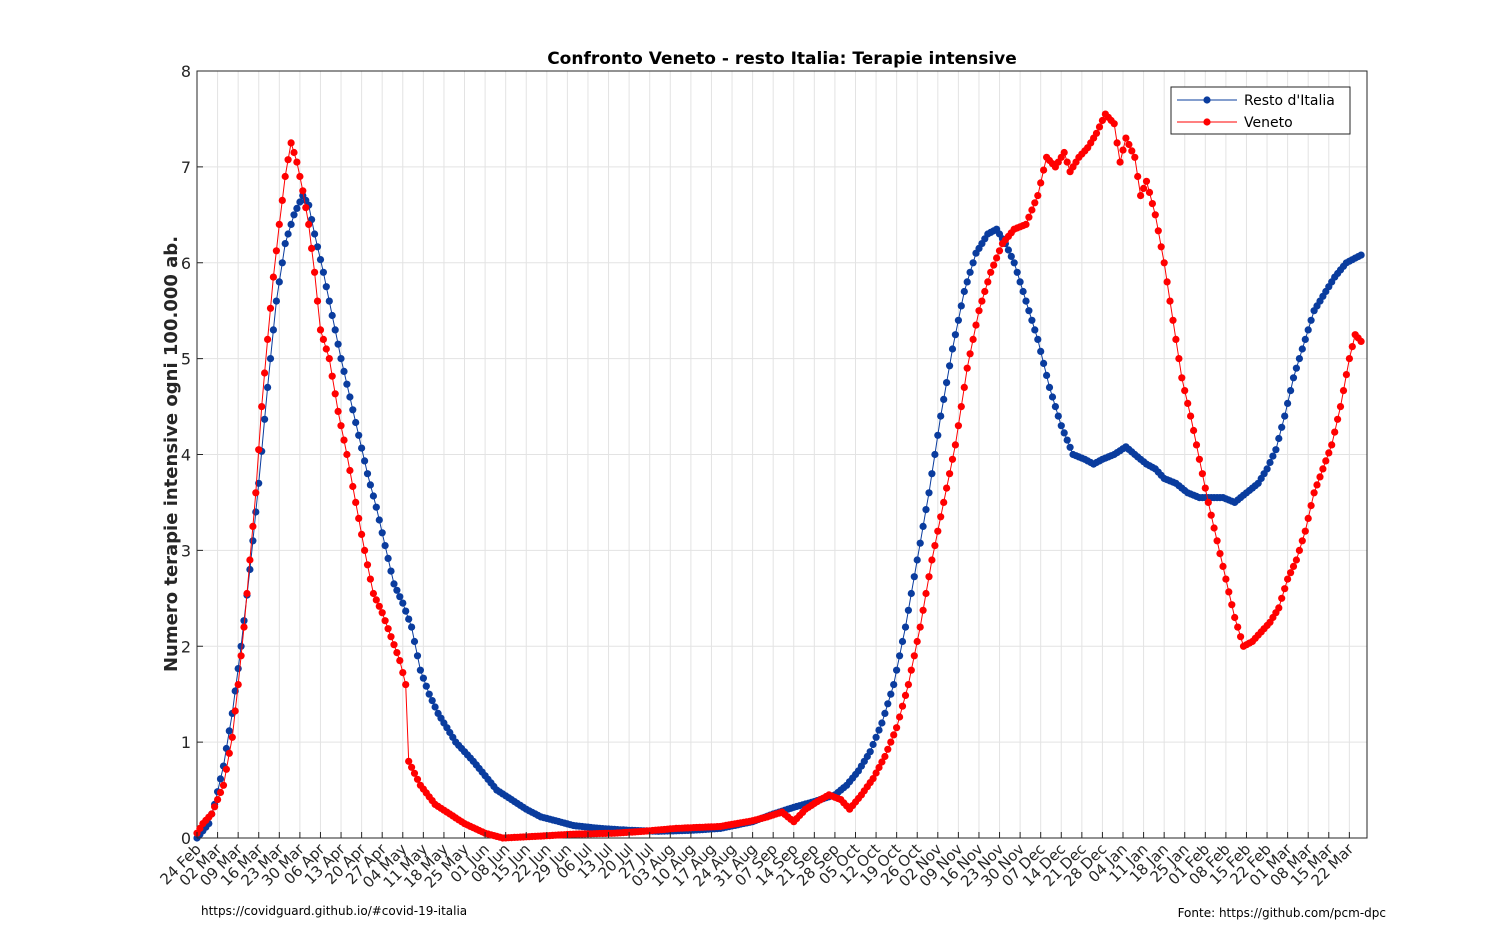 This screenshot has width=1511, height=942. I want to click on legend-label-veneto: Veneto, so click(1268, 123).